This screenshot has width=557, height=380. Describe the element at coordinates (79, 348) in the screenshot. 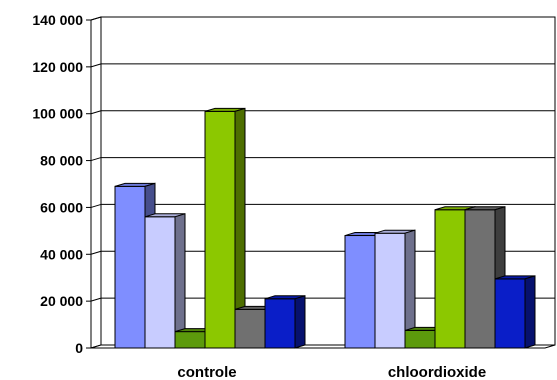

I see `y-tick-label: 0` at that location.